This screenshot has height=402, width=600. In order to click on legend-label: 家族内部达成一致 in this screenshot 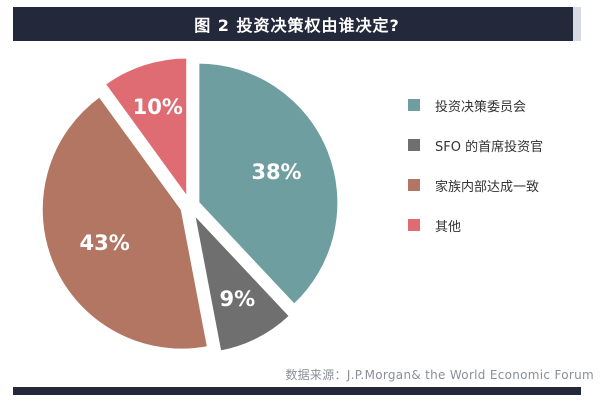, I will do `click(487, 187)`.